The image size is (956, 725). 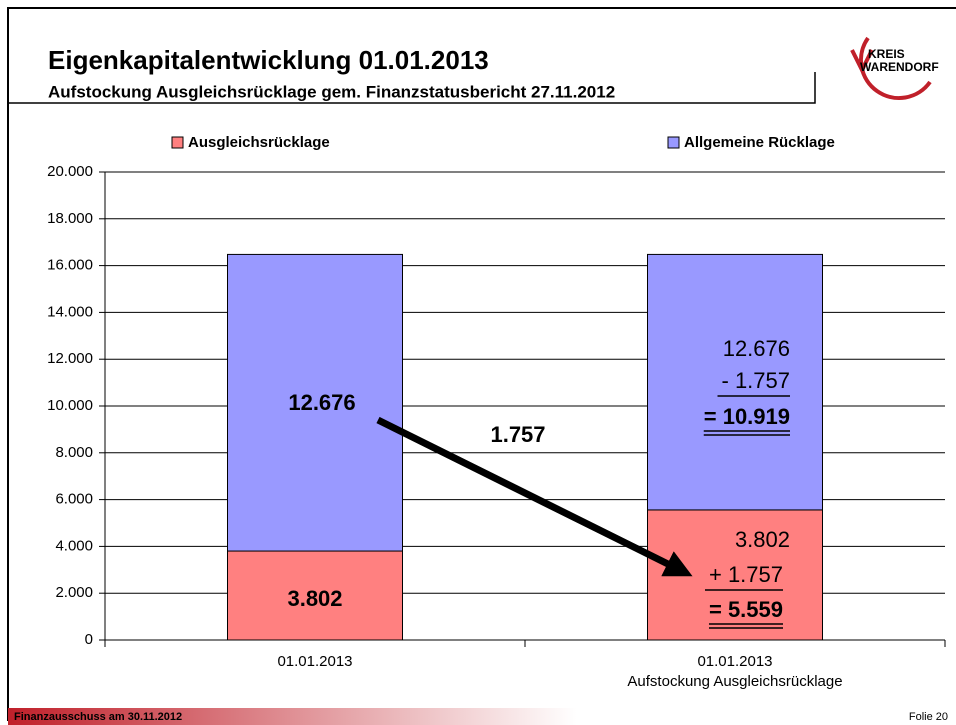 What do you see at coordinates (517, 434) in the screenshot?
I see `annotation: 1.757` at bounding box center [517, 434].